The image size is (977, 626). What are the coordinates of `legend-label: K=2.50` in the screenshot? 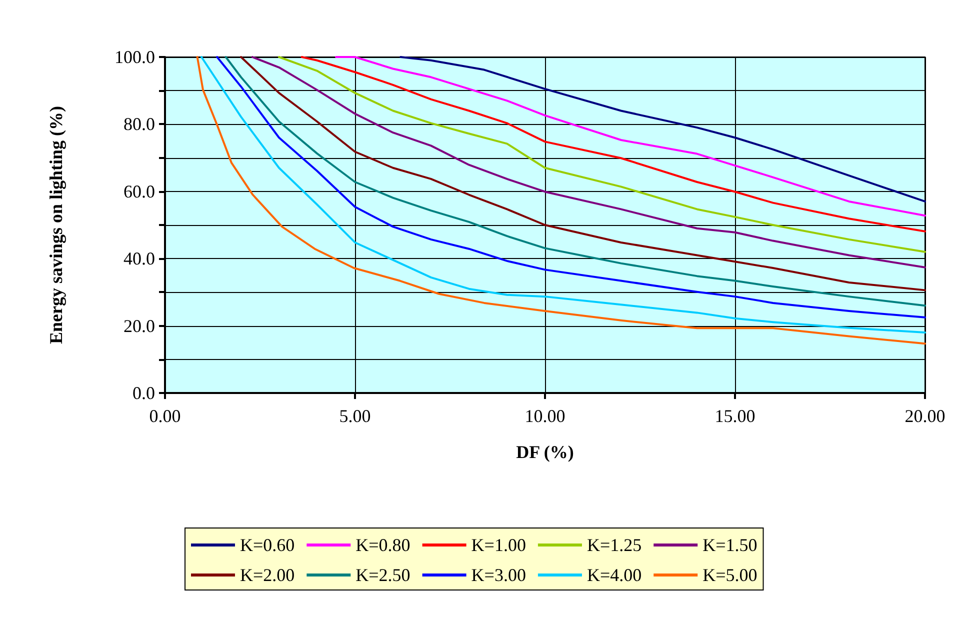 It's located at (383, 575).